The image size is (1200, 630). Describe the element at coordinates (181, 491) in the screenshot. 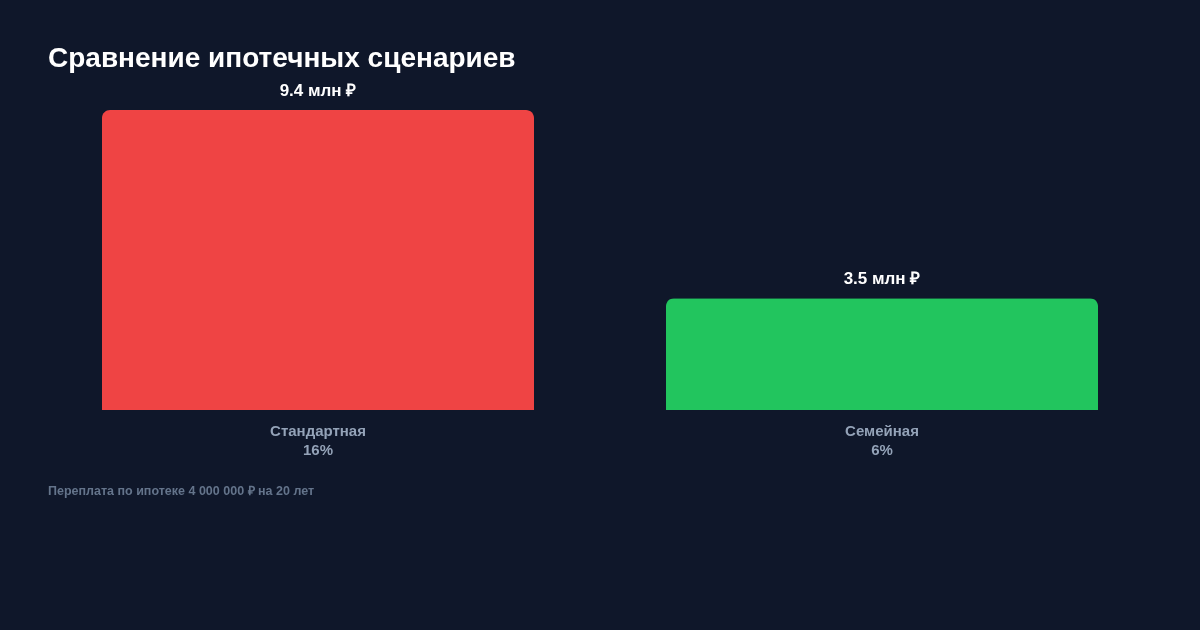

I see `text: Переплата по ипотеке 4 000 000 ₽ на 20 лет` at that location.